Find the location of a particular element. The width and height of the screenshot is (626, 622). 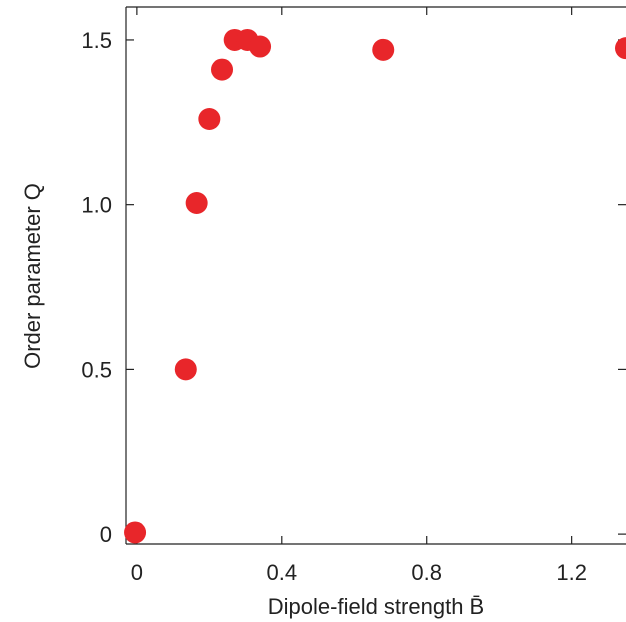

x-tick-label: 0.8 is located at coordinates (426, 572).